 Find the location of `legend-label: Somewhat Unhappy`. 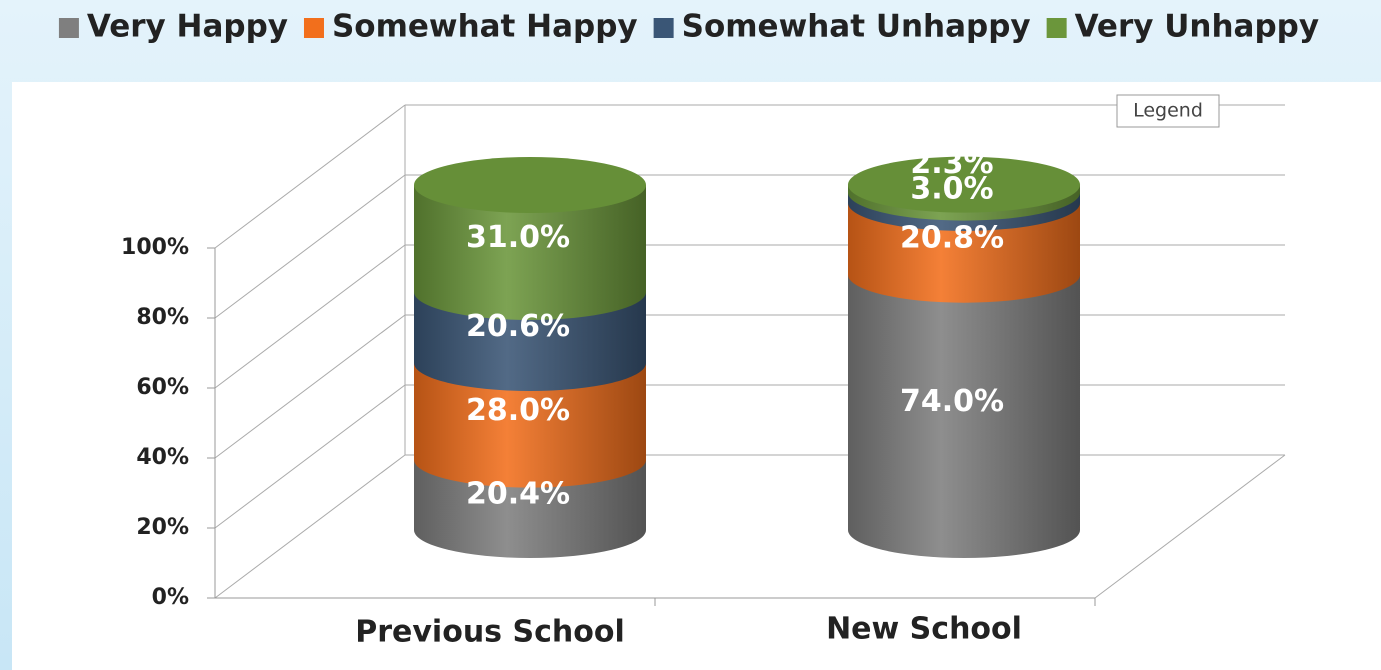

legend-label: Somewhat Unhappy is located at coordinates (856, 27).